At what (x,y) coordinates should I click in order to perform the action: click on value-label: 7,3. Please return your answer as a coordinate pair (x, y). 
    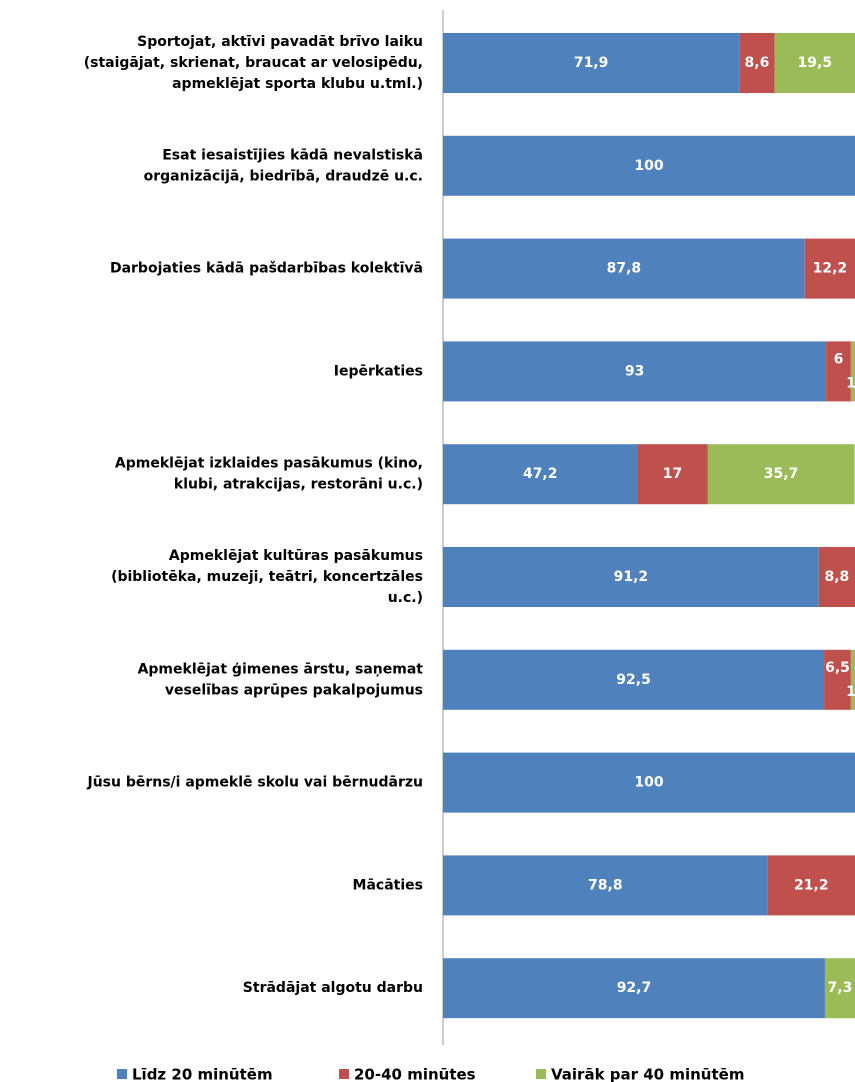
    Looking at the image, I should click on (840, 988).